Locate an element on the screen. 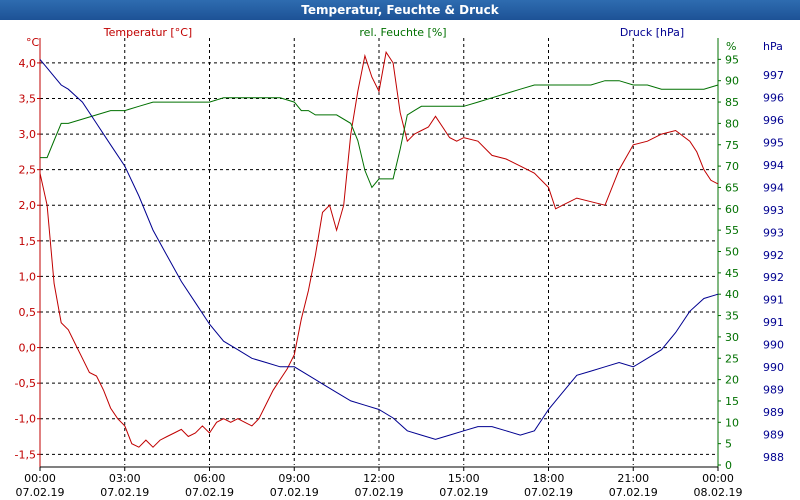 The height and width of the screenshot is (500, 800). temperature-tick-label: -1,0 is located at coordinates (25, 419).